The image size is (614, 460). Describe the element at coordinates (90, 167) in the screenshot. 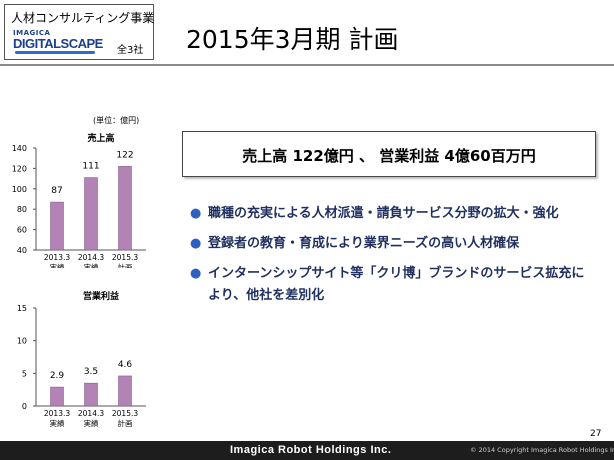

I see `bar-data-label: 111` at that location.